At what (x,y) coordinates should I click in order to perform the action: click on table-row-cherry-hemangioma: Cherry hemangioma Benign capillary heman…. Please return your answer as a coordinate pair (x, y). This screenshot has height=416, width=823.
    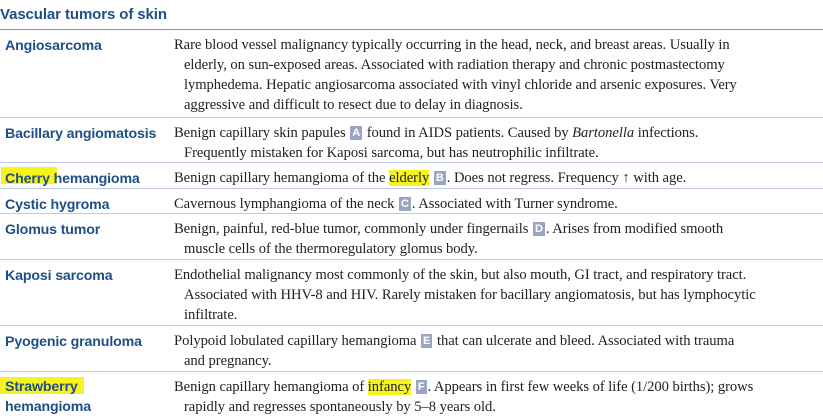
    Looking at the image, I should click on (411, 176).